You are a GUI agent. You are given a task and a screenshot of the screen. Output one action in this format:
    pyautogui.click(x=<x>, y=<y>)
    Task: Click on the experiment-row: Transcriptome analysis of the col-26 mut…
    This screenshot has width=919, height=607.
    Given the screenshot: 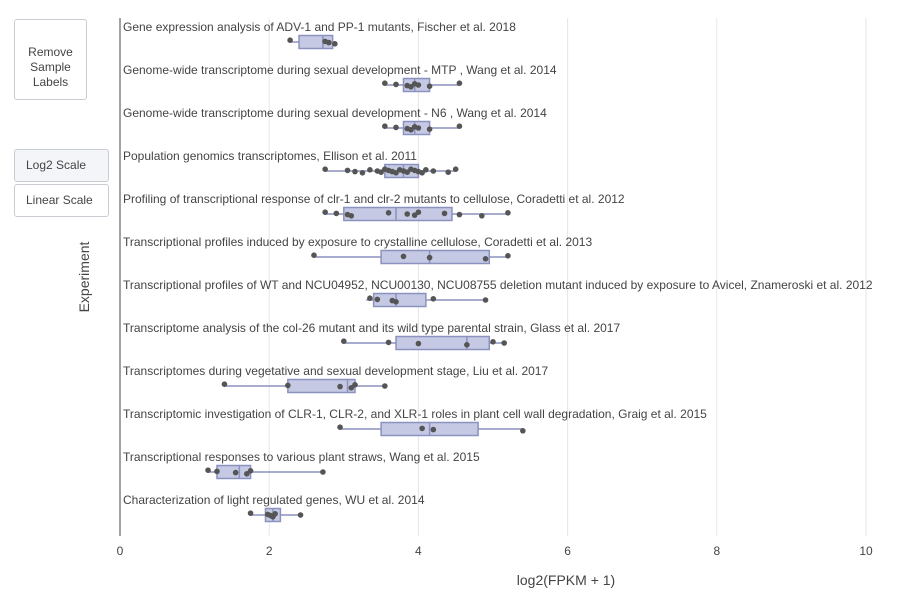 What is the action you would take?
    pyautogui.click(x=371, y=336)
    